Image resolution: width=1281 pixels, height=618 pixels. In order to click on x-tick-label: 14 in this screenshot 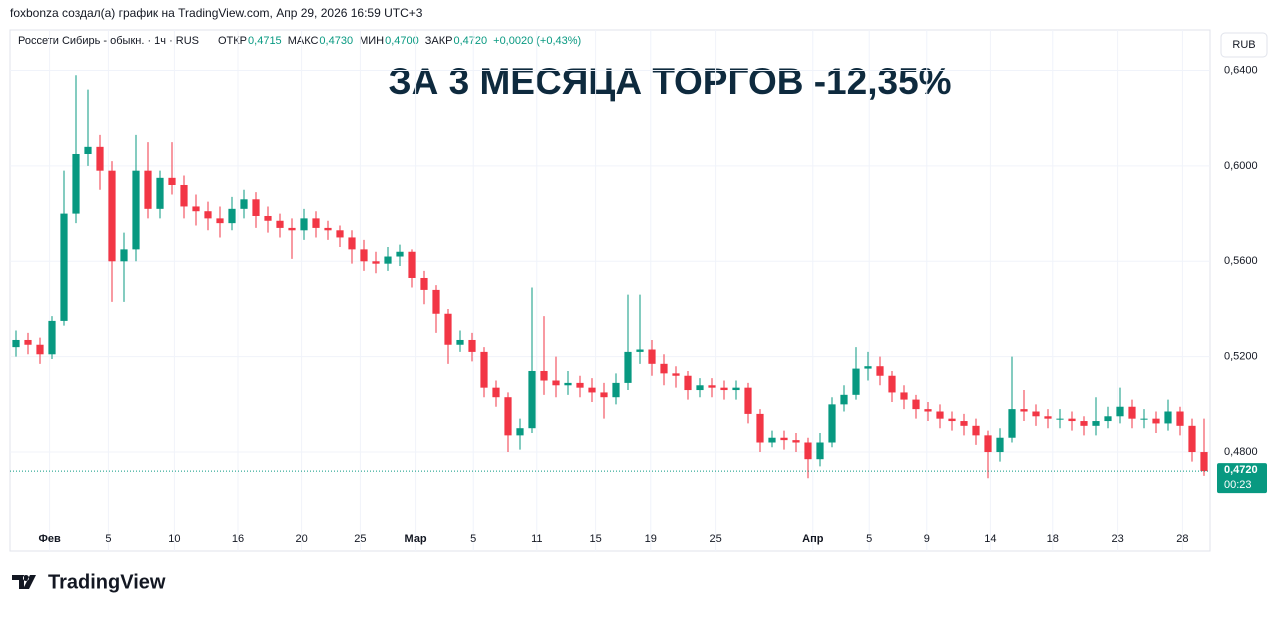, I will do `click(990, 539)`.